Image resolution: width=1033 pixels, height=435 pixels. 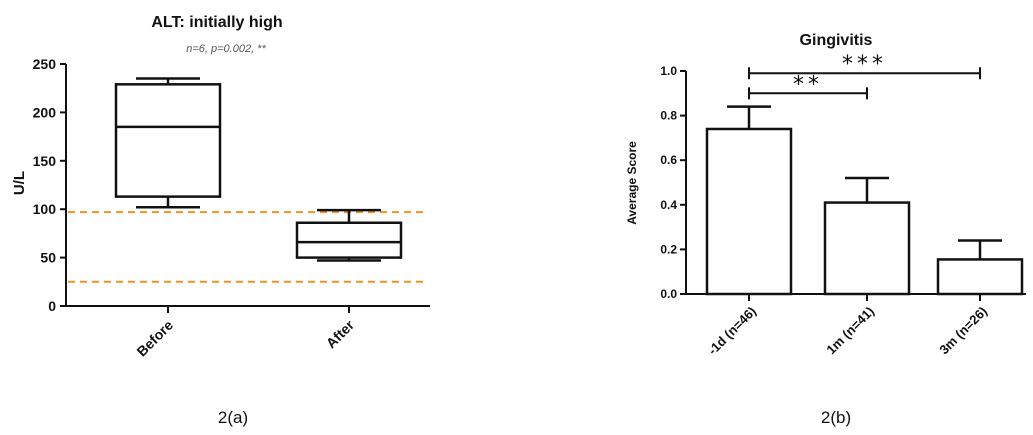 I want to click on chart-b-y-axis-ticks: 0.0 0.2 0.4 0.6 0.8 1.0, so click(x=673, y=182).